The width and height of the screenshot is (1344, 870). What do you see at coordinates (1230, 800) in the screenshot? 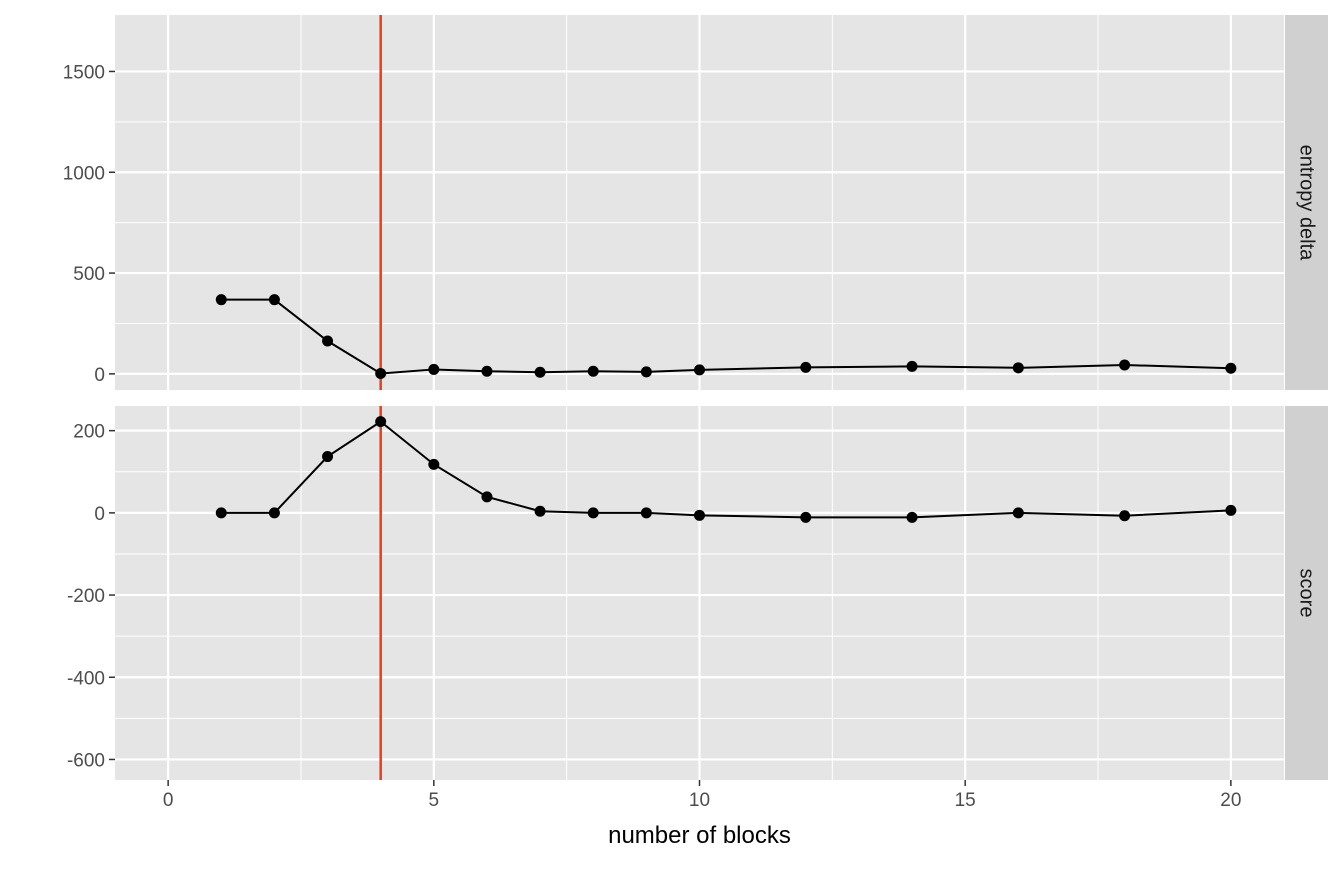
I see `x-tick-label: 20` at bounding box center [1230, 800].